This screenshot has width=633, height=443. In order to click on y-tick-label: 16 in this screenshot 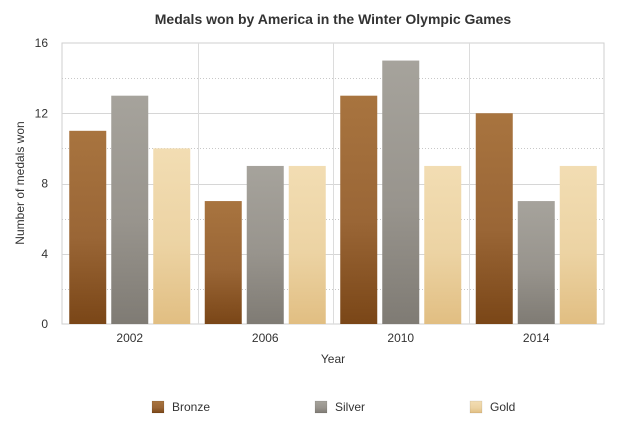, I will do `click(42, 43)`.